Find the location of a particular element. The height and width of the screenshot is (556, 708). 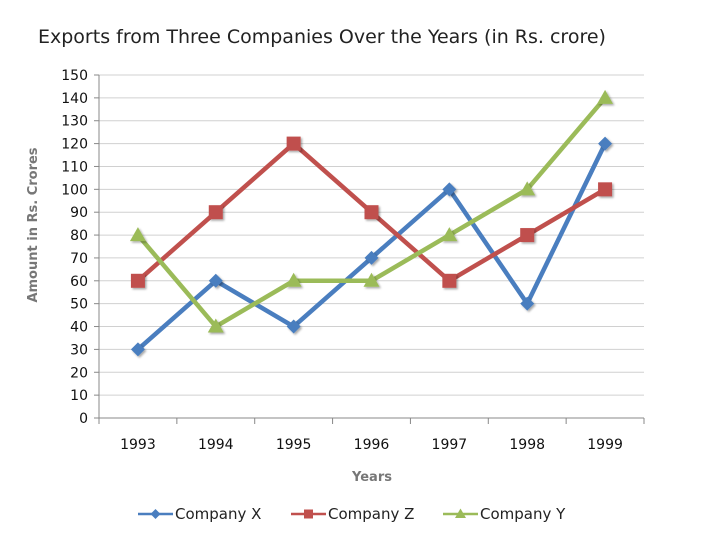

x-tick-label: 1995 is located at coordinates (294, 445).